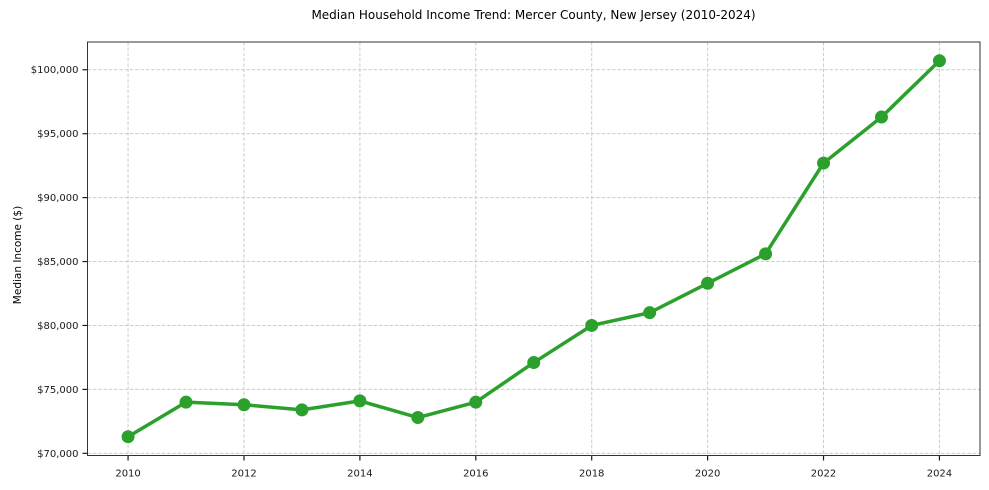 The image size is (989, 490). I want to click on x-tick-label: 2010, so click(127, 474).